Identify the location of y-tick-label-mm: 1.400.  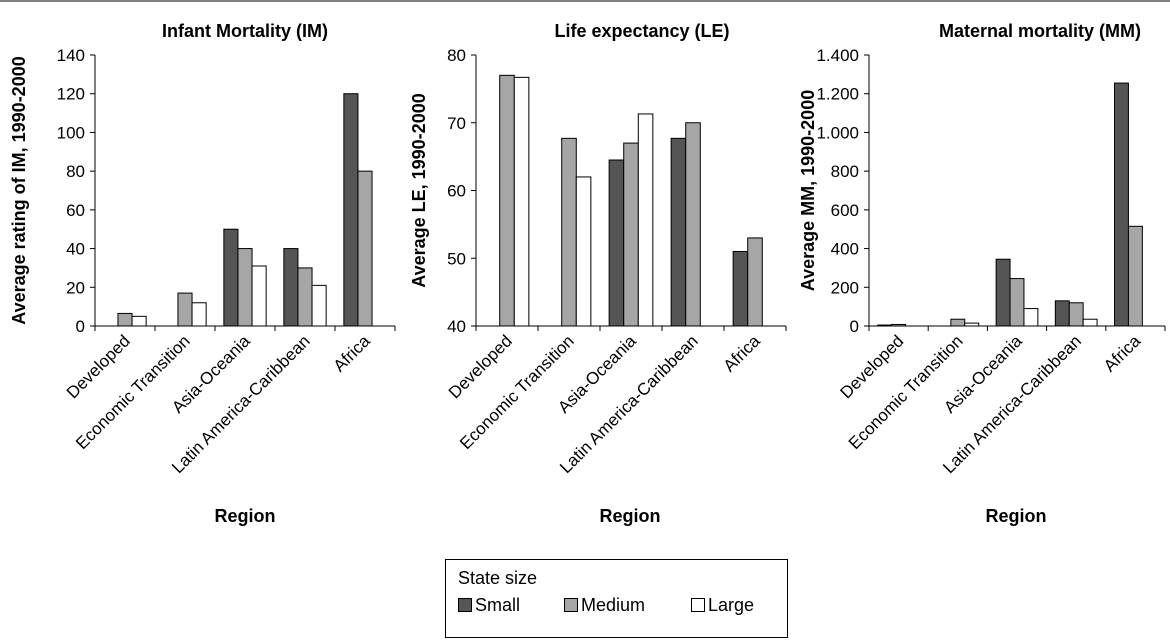
(837, 55).